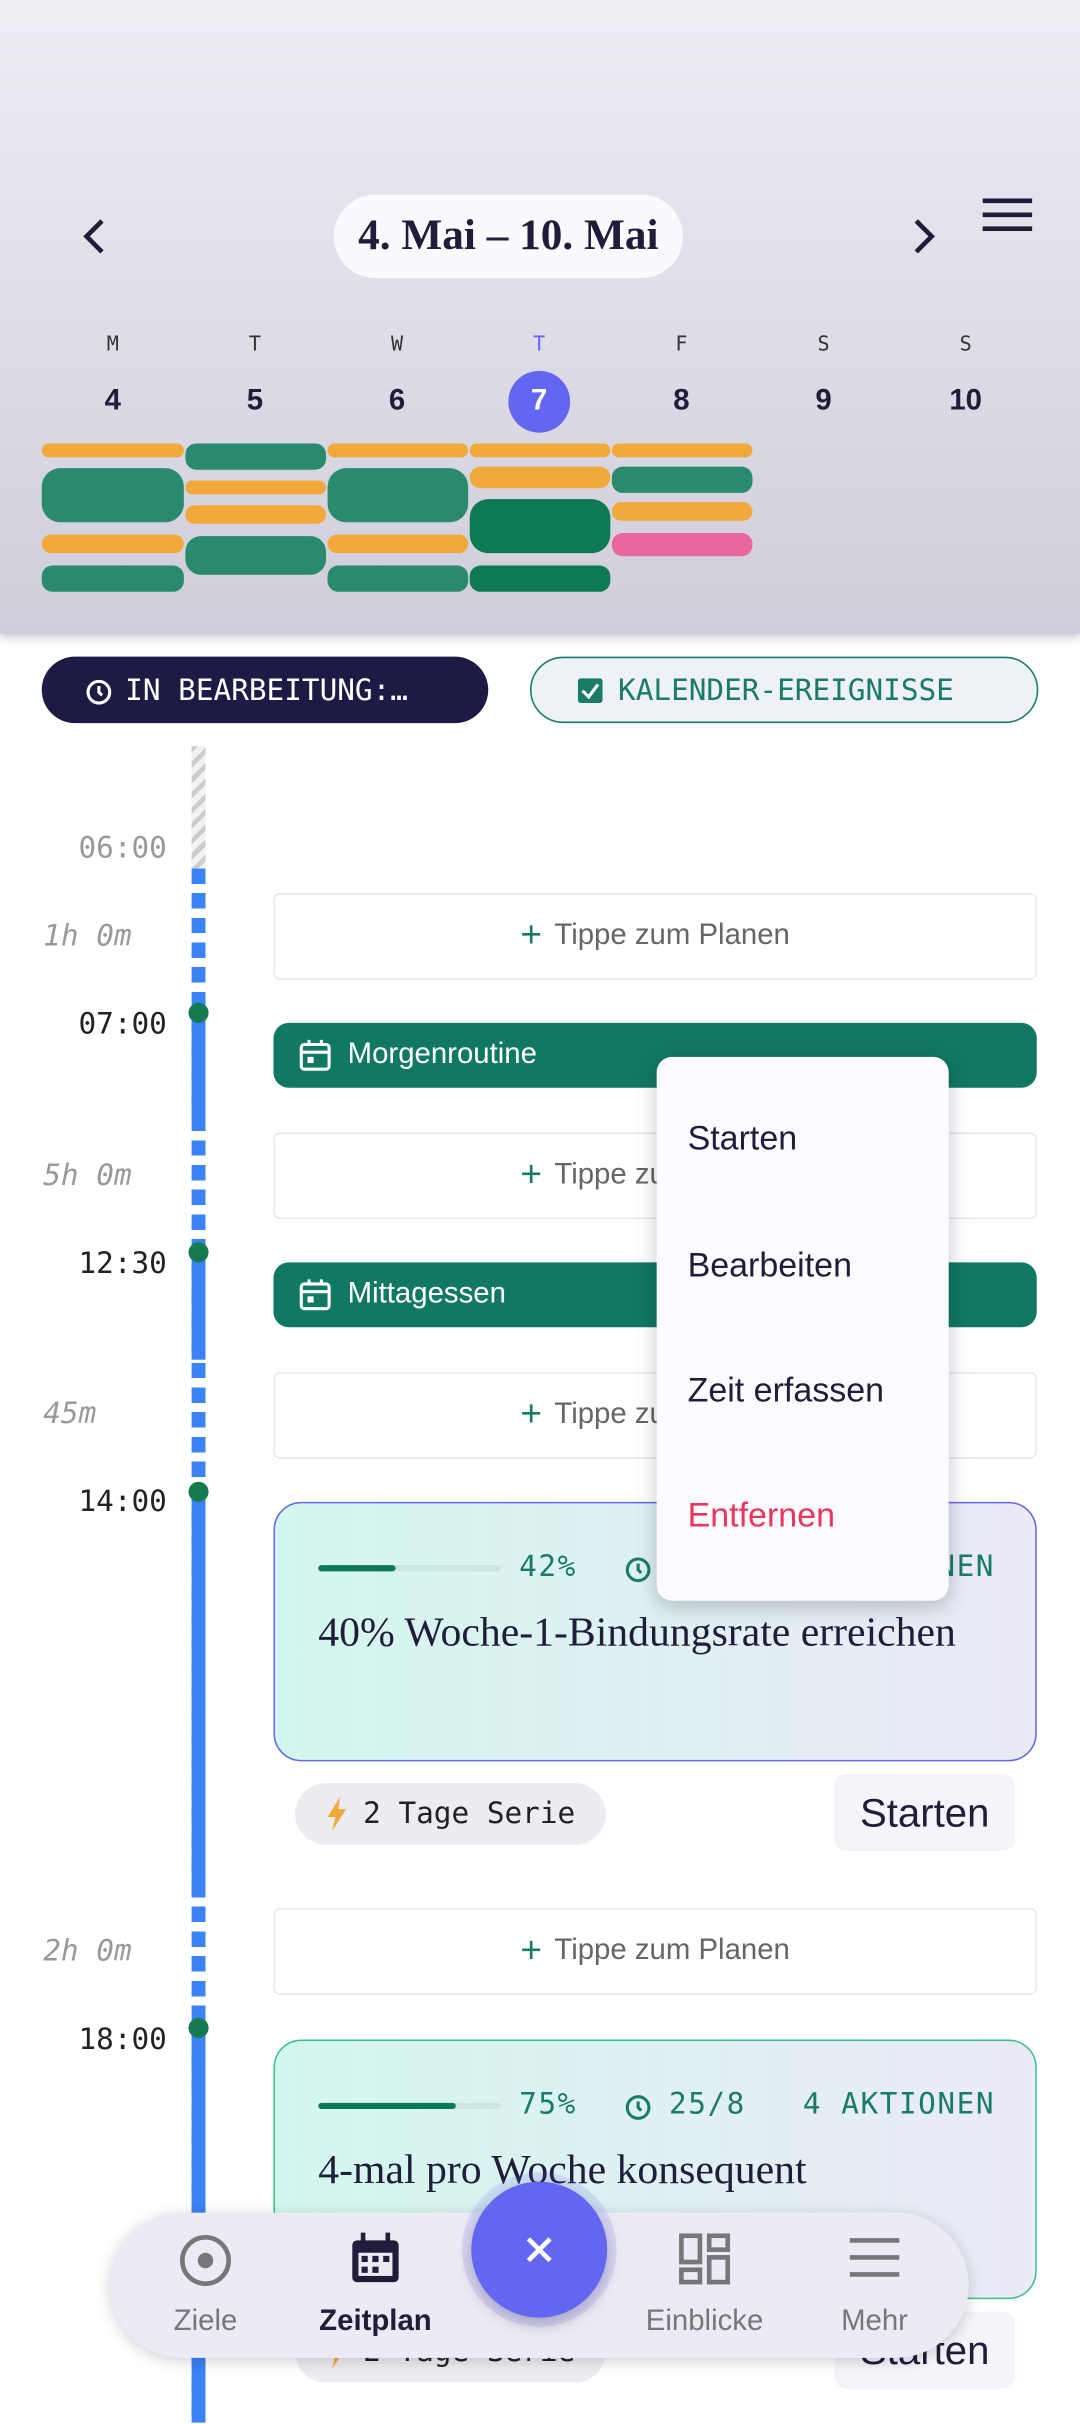  What do you see at coordinates (112, 401) in the screenshot?
I see `day-number: 4` at bounding box center [112, 401].